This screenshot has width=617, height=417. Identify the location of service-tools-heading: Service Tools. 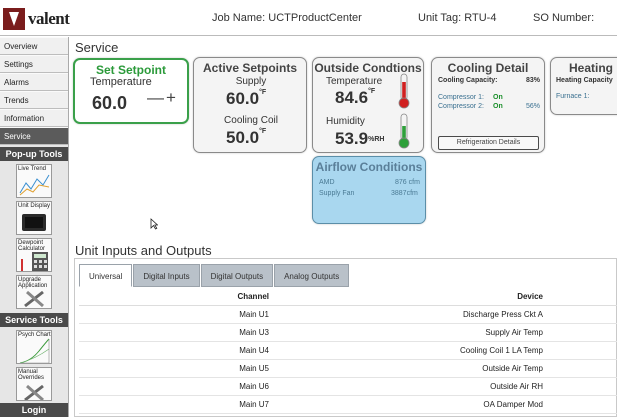
(34, 320).